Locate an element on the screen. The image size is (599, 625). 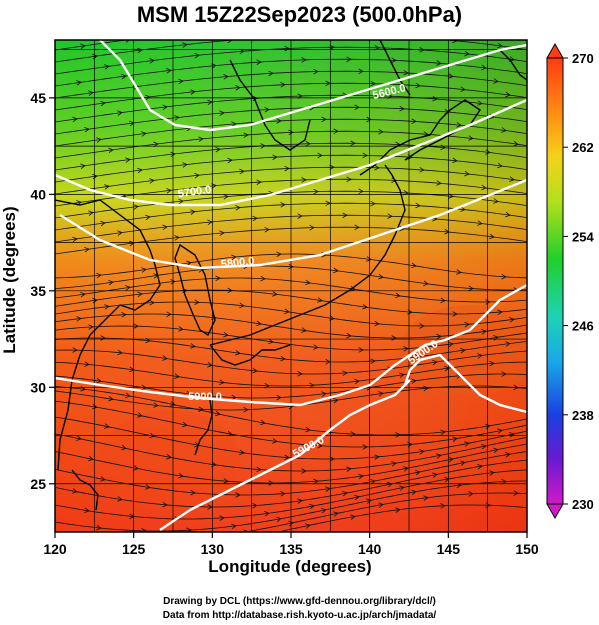
colorbar-tick-label: 246 is located at coordinates (583, 326).